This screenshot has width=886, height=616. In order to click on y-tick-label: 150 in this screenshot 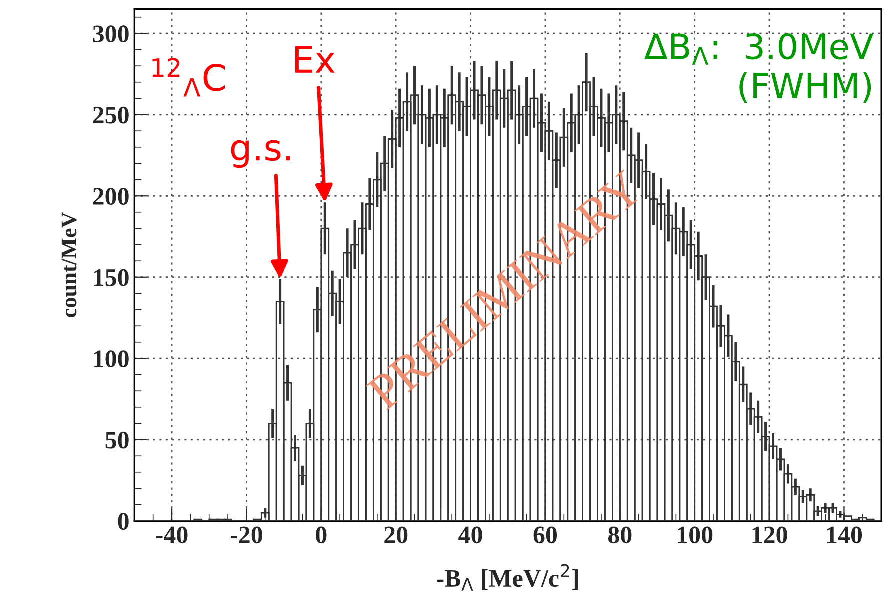, I will do `click(111, 277)`.